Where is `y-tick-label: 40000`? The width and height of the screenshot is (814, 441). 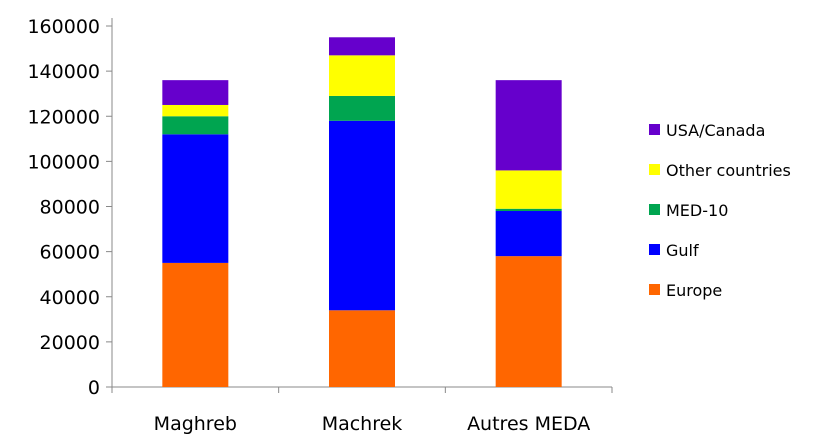 y-tick-label: 40000 is located at coordinates (70, 298).